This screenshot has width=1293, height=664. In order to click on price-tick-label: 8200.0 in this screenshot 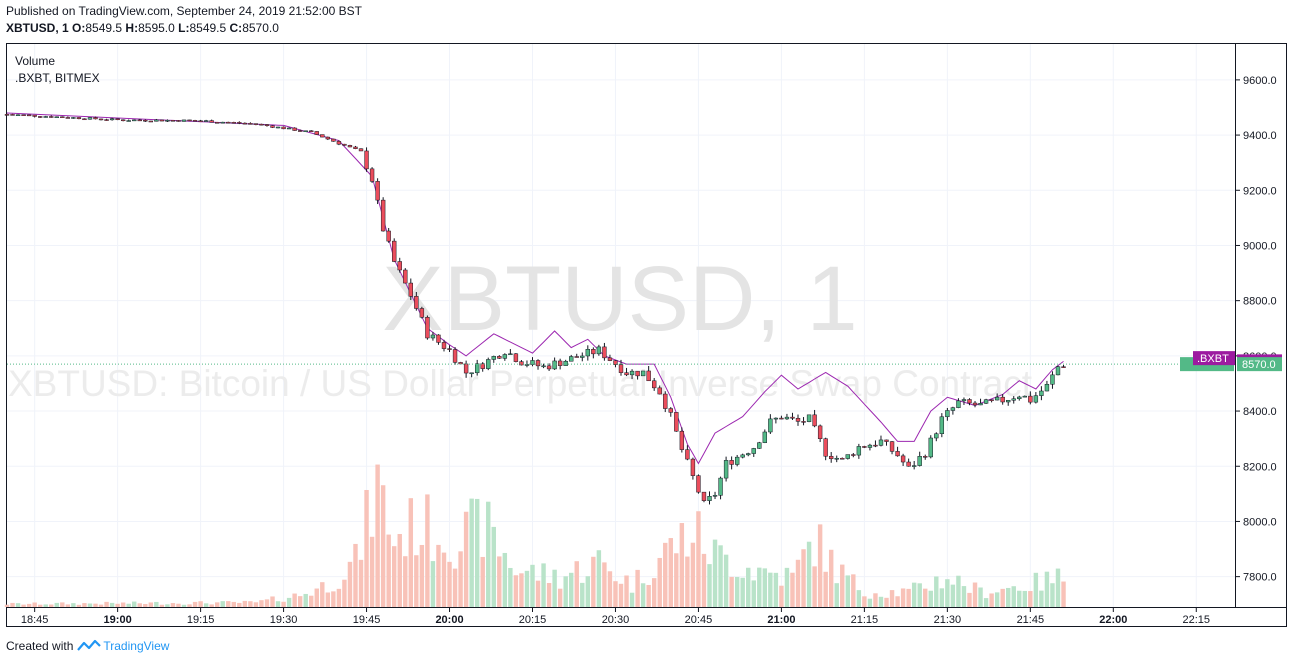, I will do `click(1260, 467)`.